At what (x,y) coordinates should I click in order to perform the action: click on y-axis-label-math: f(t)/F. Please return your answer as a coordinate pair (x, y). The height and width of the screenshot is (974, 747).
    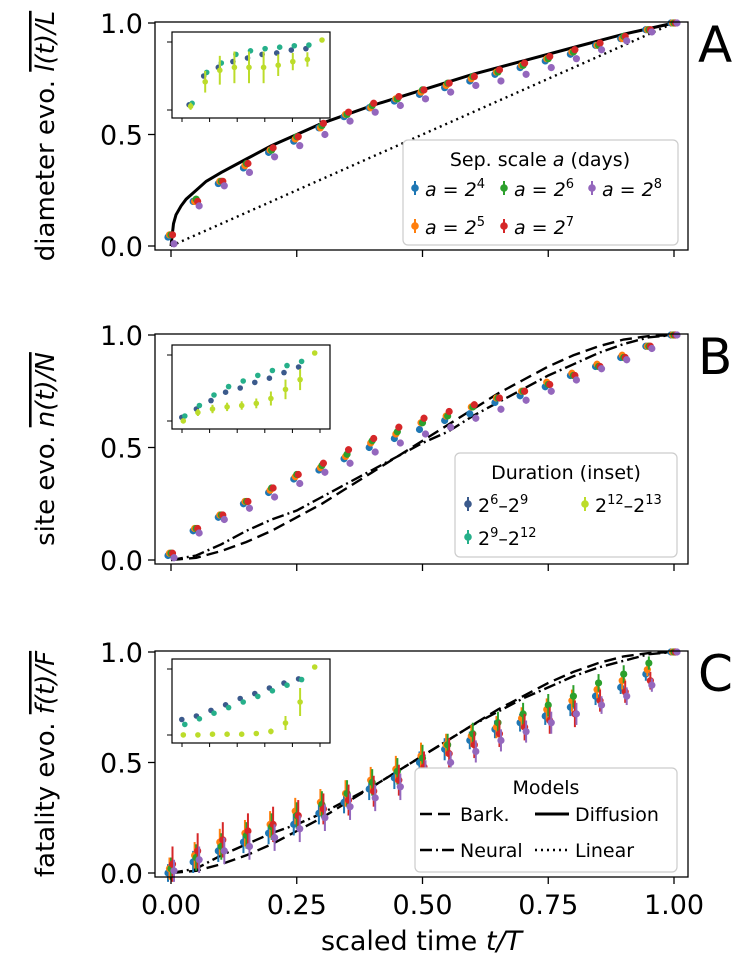
    Looking at the image, I should click on (46, 682).